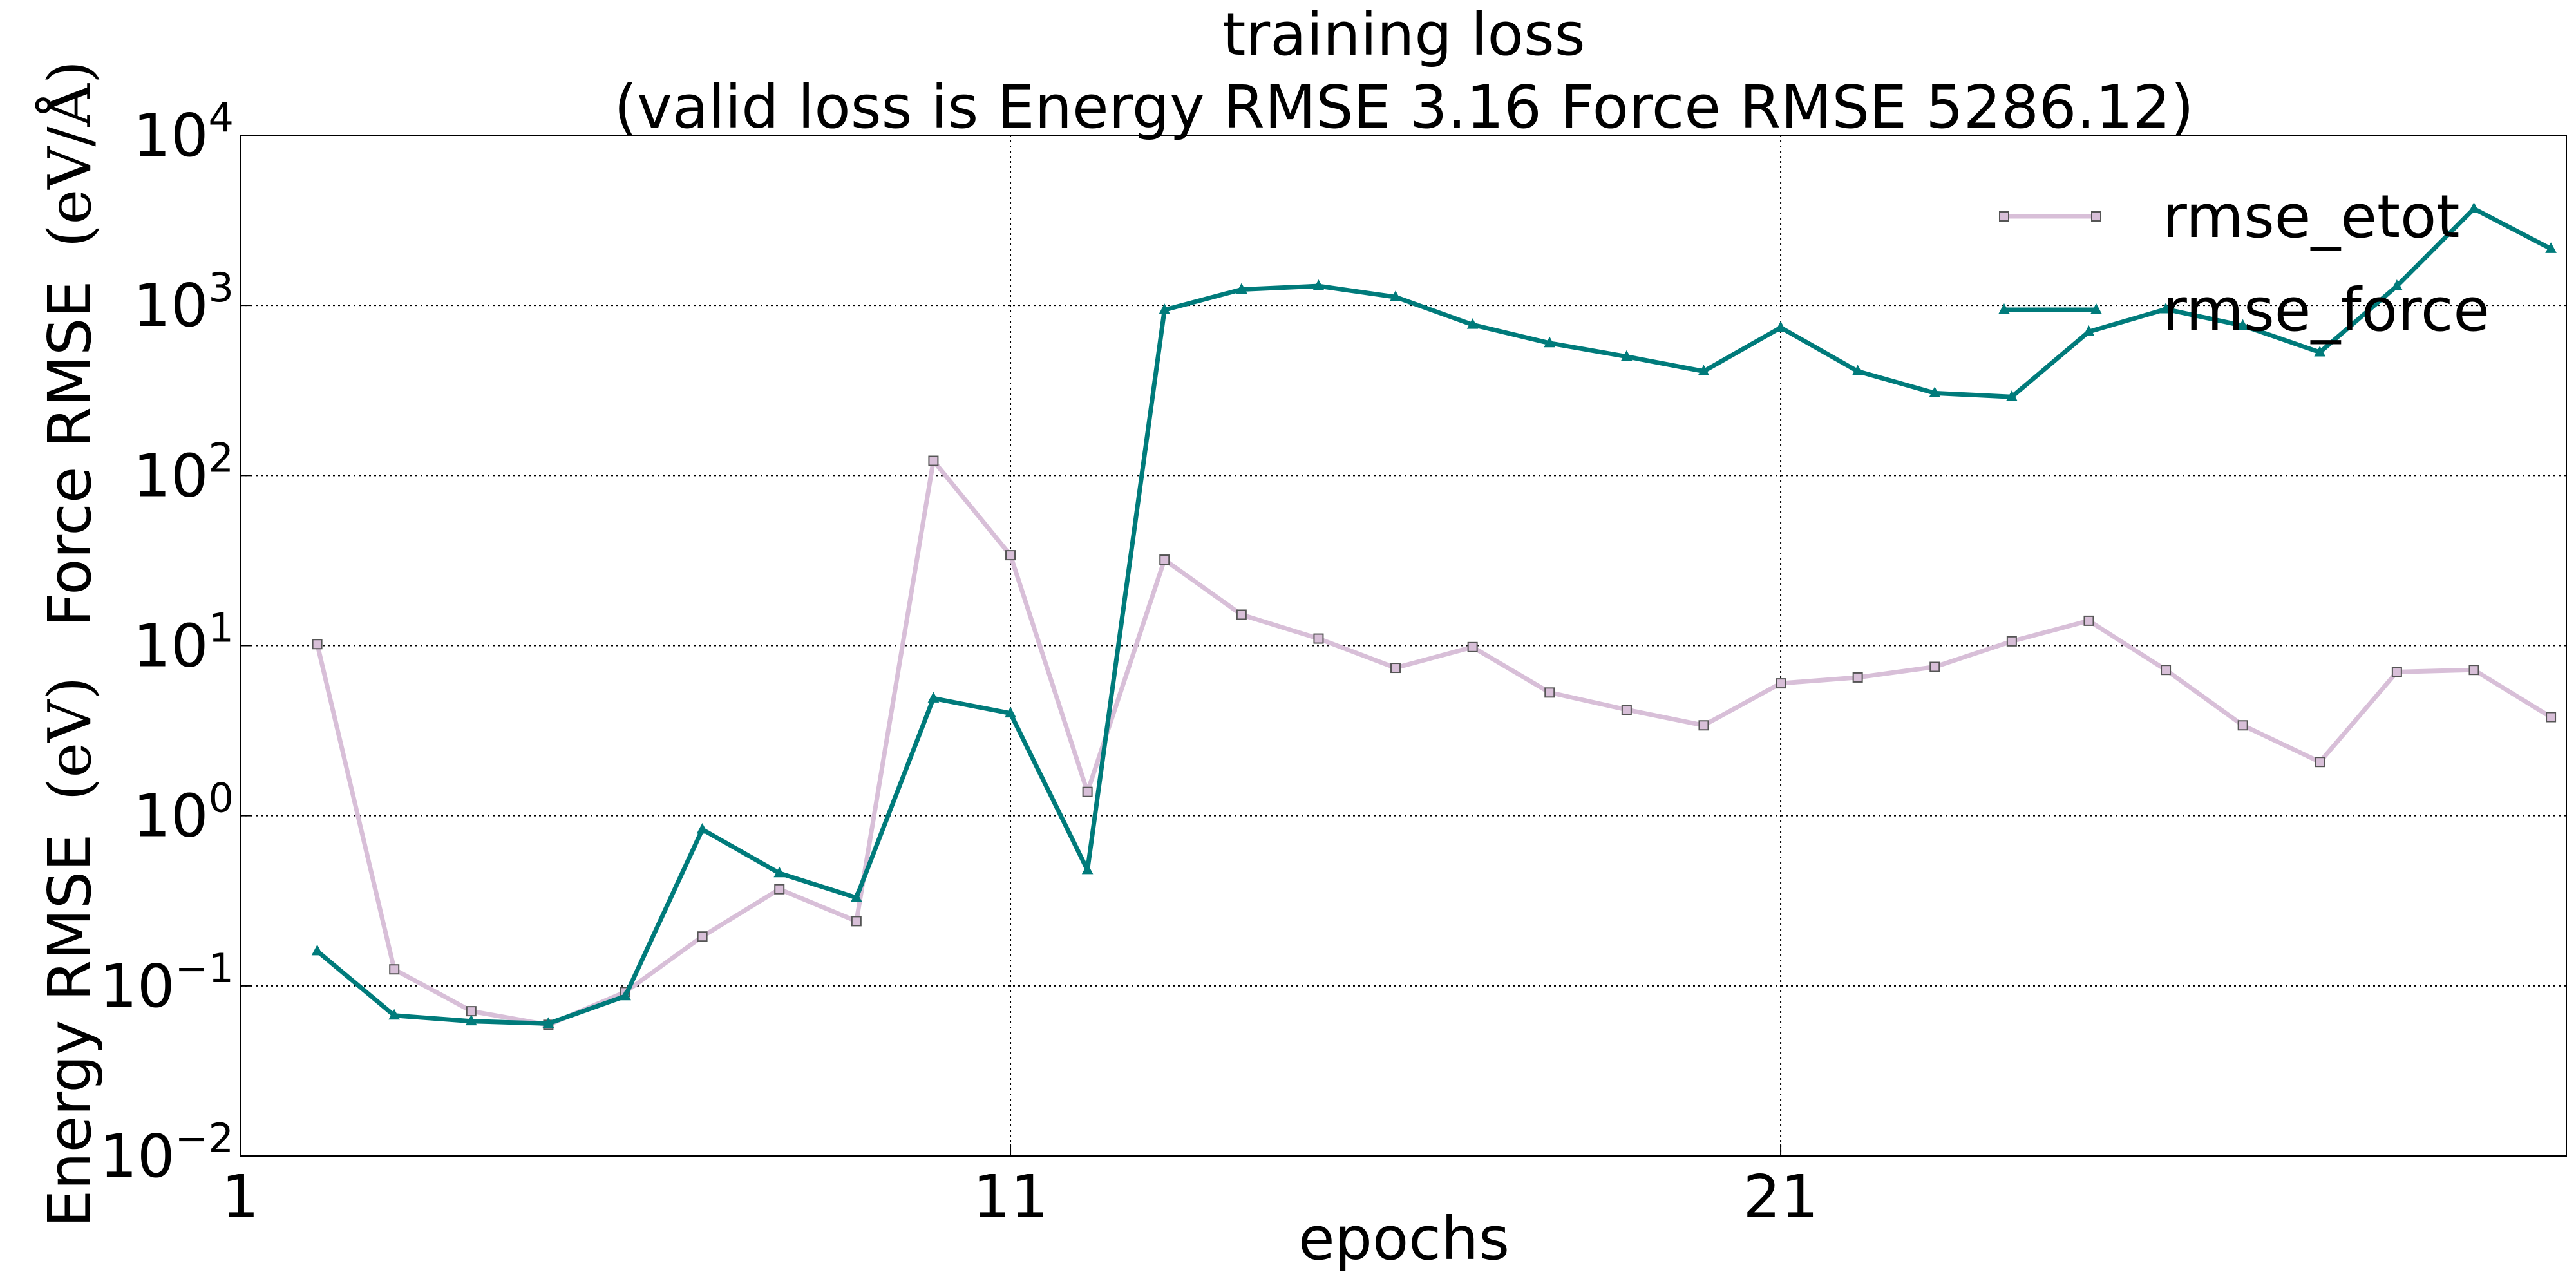 Image resolution: width=2576 pixels, height=1288 pixels. I want to click on legend-label-rmse_etot: rmse_etot, so click(2311, 216).